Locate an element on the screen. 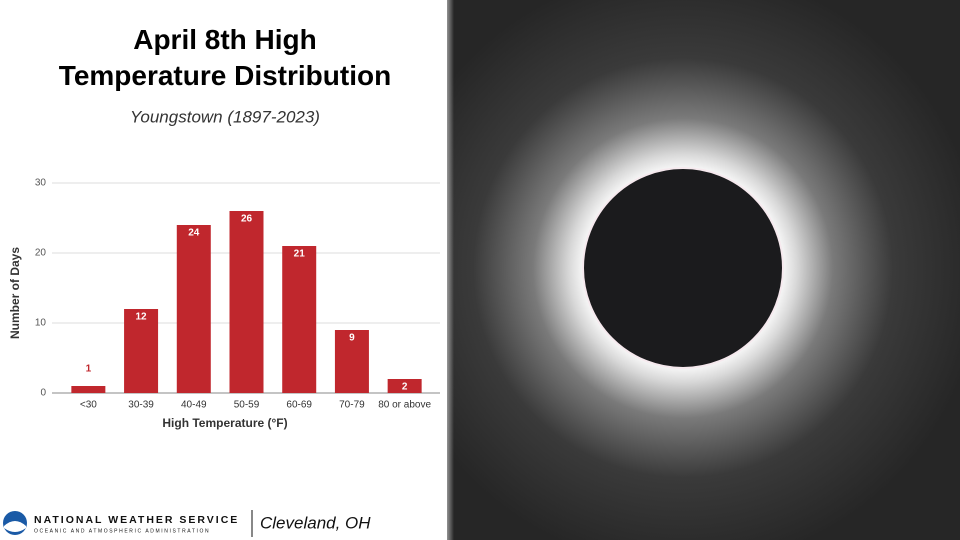  x-tick-label: 80 or above is located at coordinates (404, 405).